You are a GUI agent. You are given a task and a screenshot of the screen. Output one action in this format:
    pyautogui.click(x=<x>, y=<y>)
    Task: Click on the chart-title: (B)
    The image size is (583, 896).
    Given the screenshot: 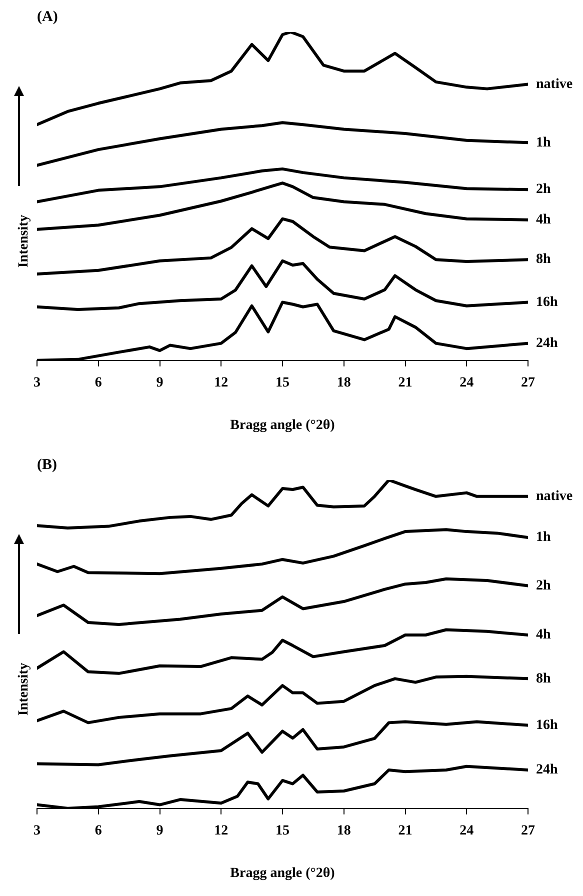 What is the action you would take?
    pyautogui.click(x=47, y=464)
    